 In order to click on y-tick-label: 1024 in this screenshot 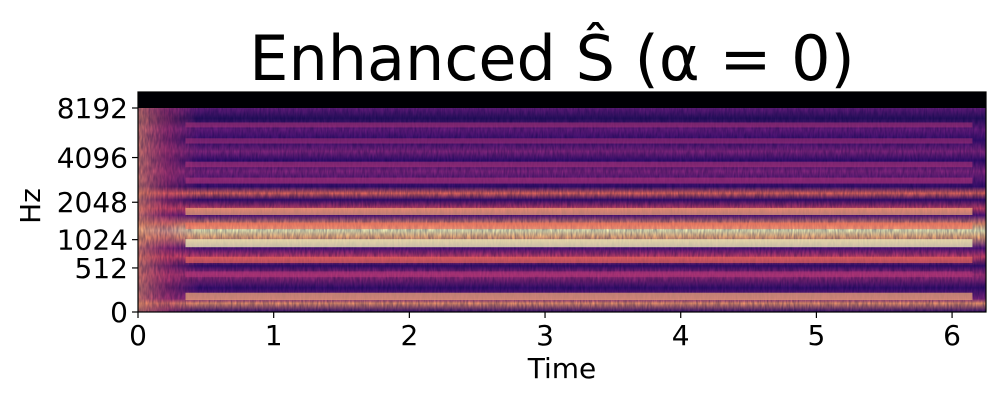, I will do `click(92, 240)`.